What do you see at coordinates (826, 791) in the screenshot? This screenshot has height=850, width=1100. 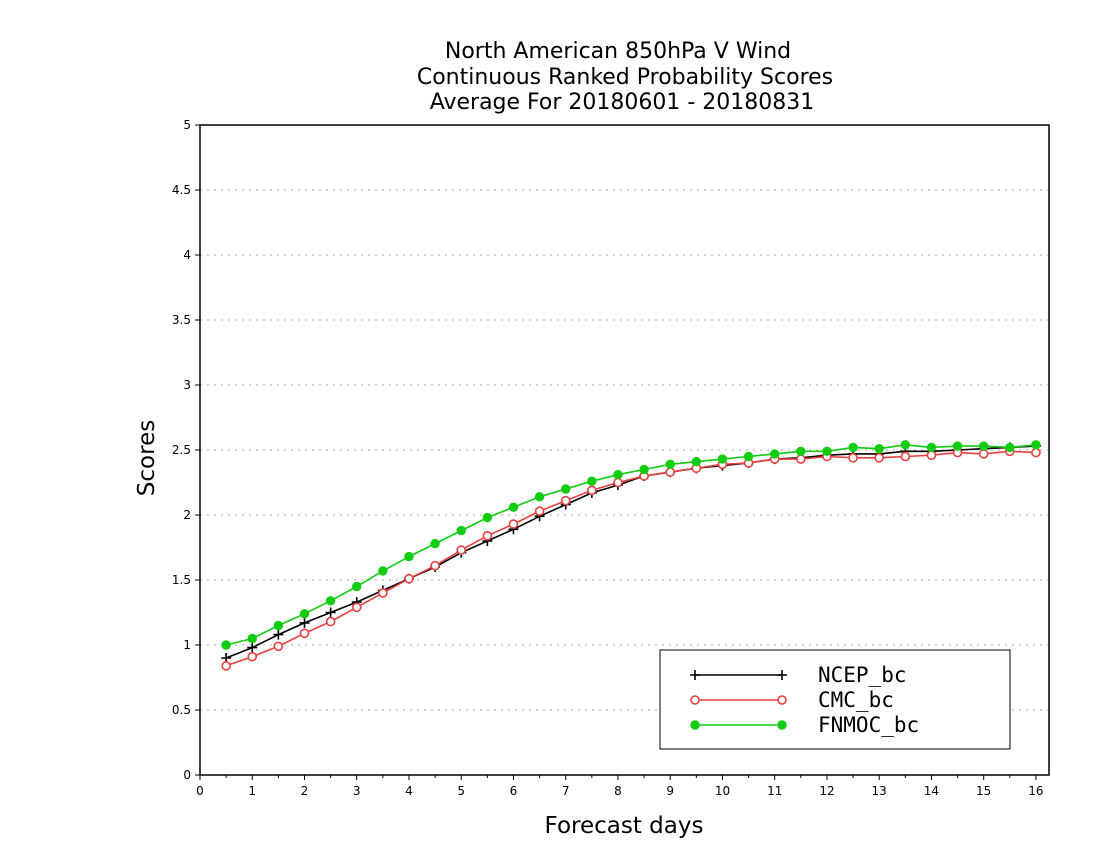 I see `x-tick-label: 12` at bounding box center [826, 791].